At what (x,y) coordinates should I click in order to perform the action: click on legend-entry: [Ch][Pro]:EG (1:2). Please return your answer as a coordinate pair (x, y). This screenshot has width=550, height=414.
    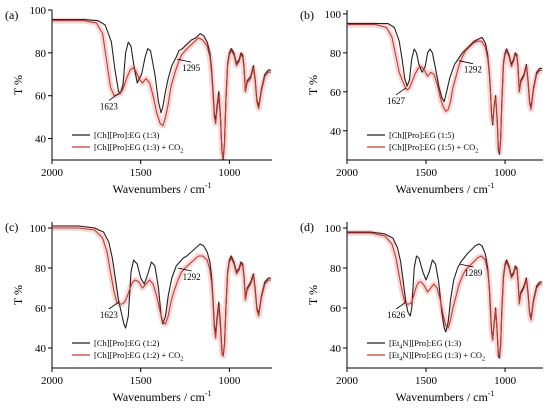
    Looking at the image, I should click on (127, 343).